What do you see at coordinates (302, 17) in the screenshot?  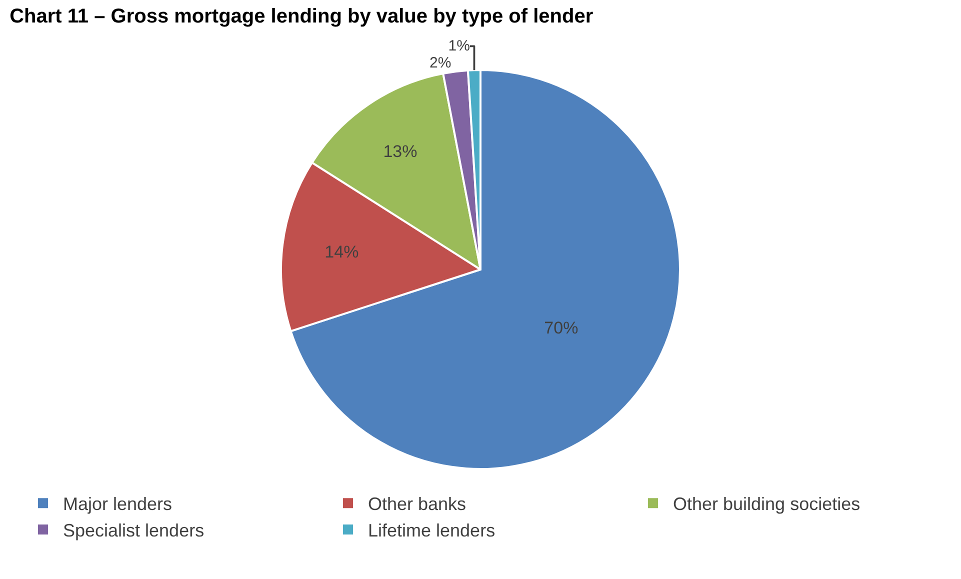 I see `chart-title: Chart 11 – Gross mortgage lending by value by type of lender` at bounding box center [302, 17].